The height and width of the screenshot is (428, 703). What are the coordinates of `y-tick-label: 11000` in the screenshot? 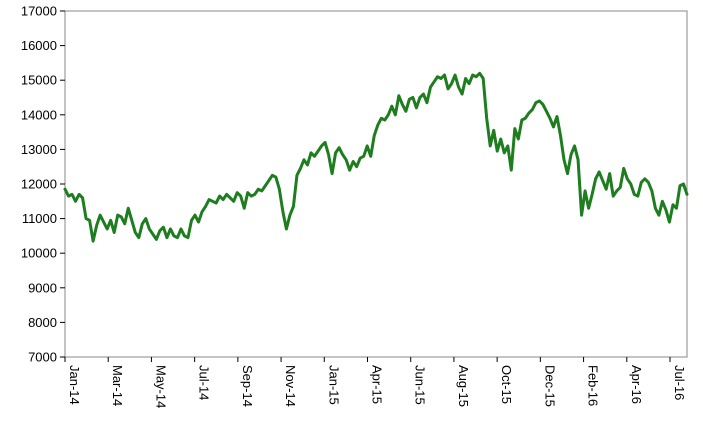 It's located at (39, 218).